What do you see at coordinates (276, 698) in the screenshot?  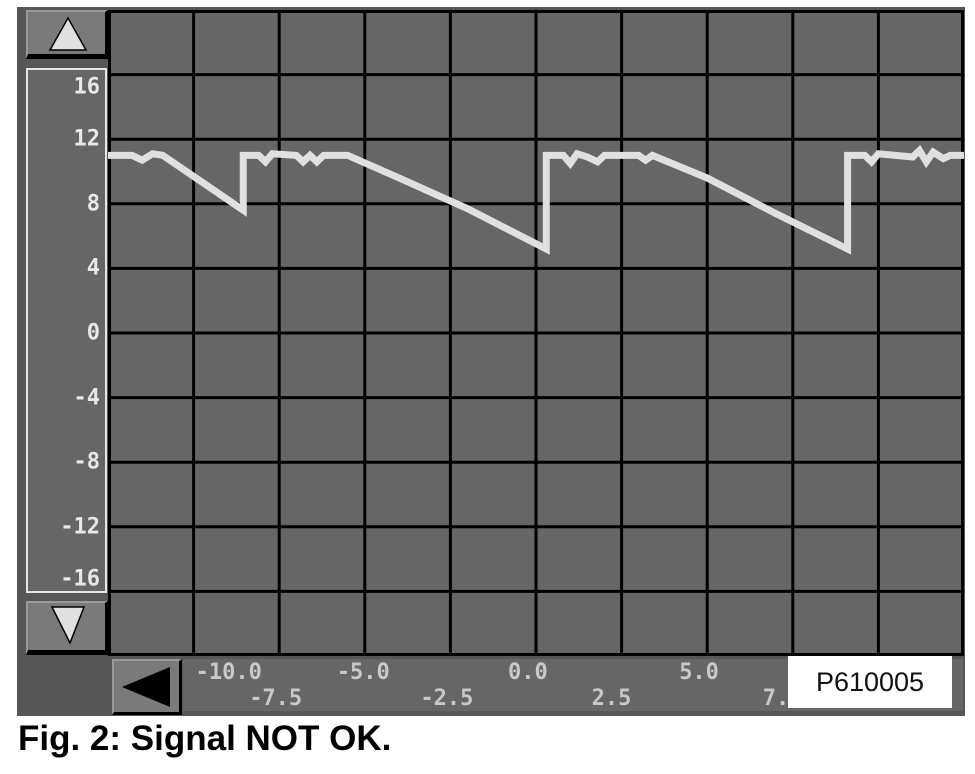 I see `x-tick-label: -7.5` at bounding box center [276, 698].